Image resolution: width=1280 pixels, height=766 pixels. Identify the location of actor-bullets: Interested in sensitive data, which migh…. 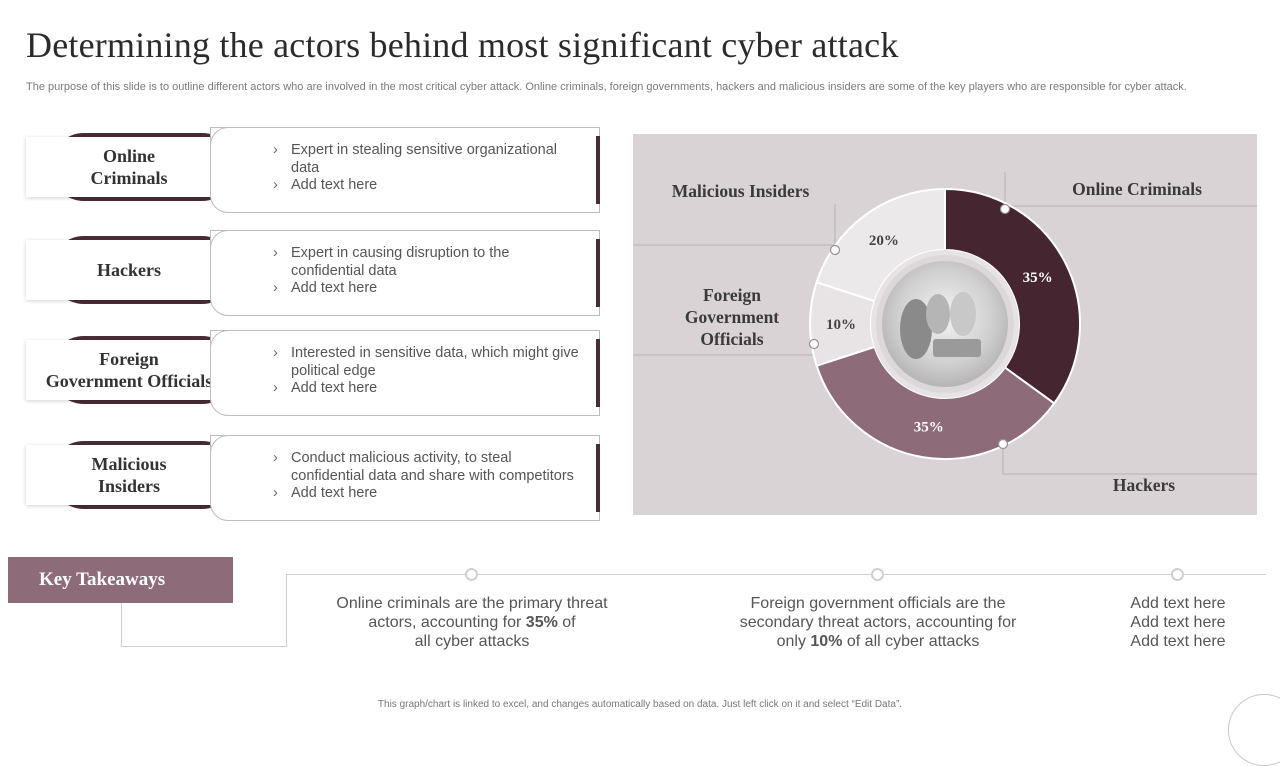
(426, 371).